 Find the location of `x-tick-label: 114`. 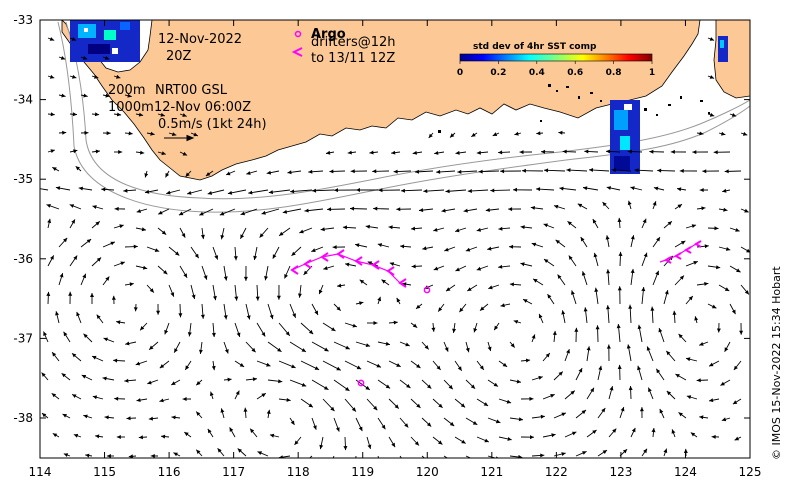

x-tick-label: 114 is located at coordinates (40, 472).